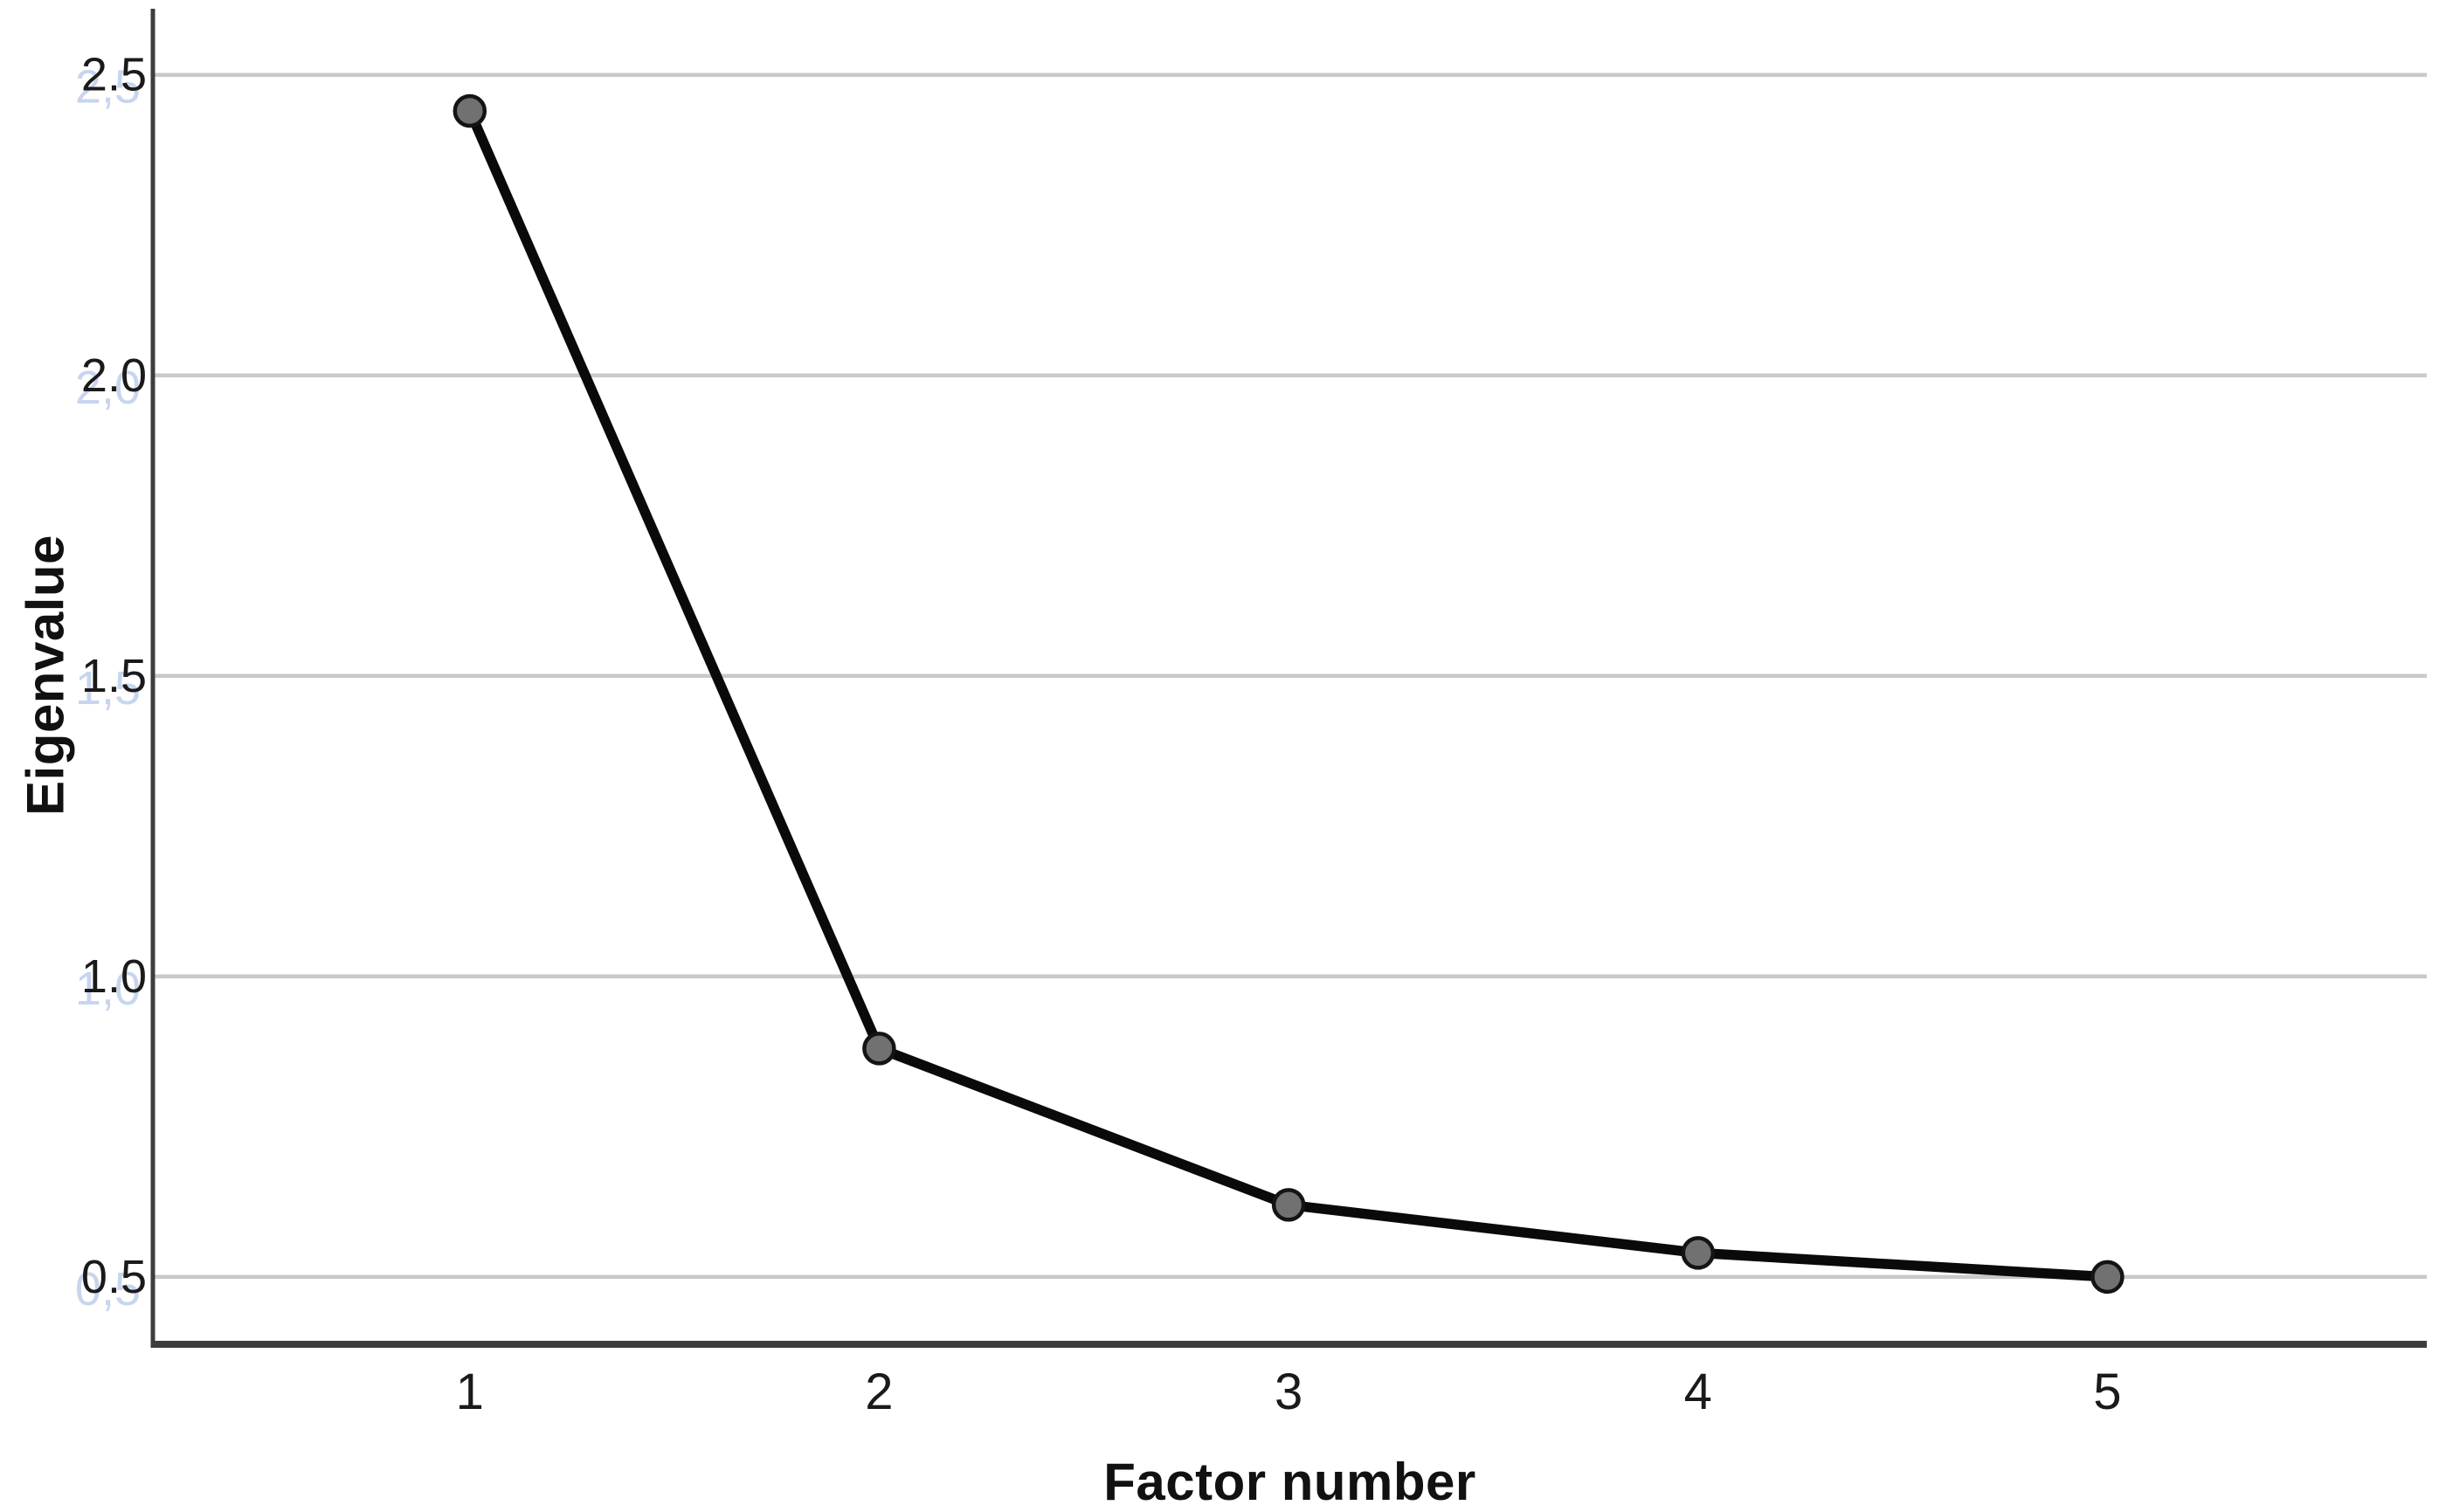 Image resolution: width=2446 pixels, height=1512 pixels. I want to click on y-tick-ghost-label: 1,5, so click(108, 688).